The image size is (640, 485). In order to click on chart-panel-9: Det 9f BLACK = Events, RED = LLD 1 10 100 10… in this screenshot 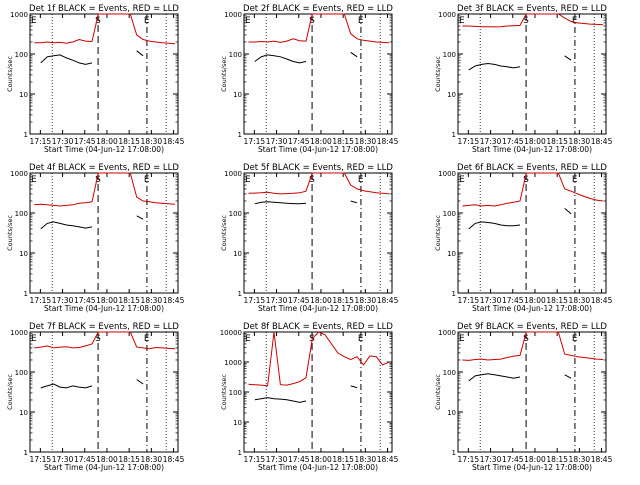, I will do `click(523, 397)`.